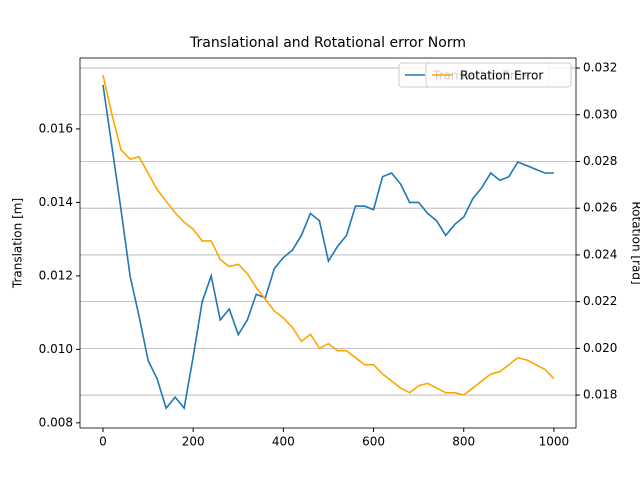  What do you see at coordinates (600, 301) in the screenshot?
I see `y2-tick-label: 0.022` at bounding box center [600, 301].